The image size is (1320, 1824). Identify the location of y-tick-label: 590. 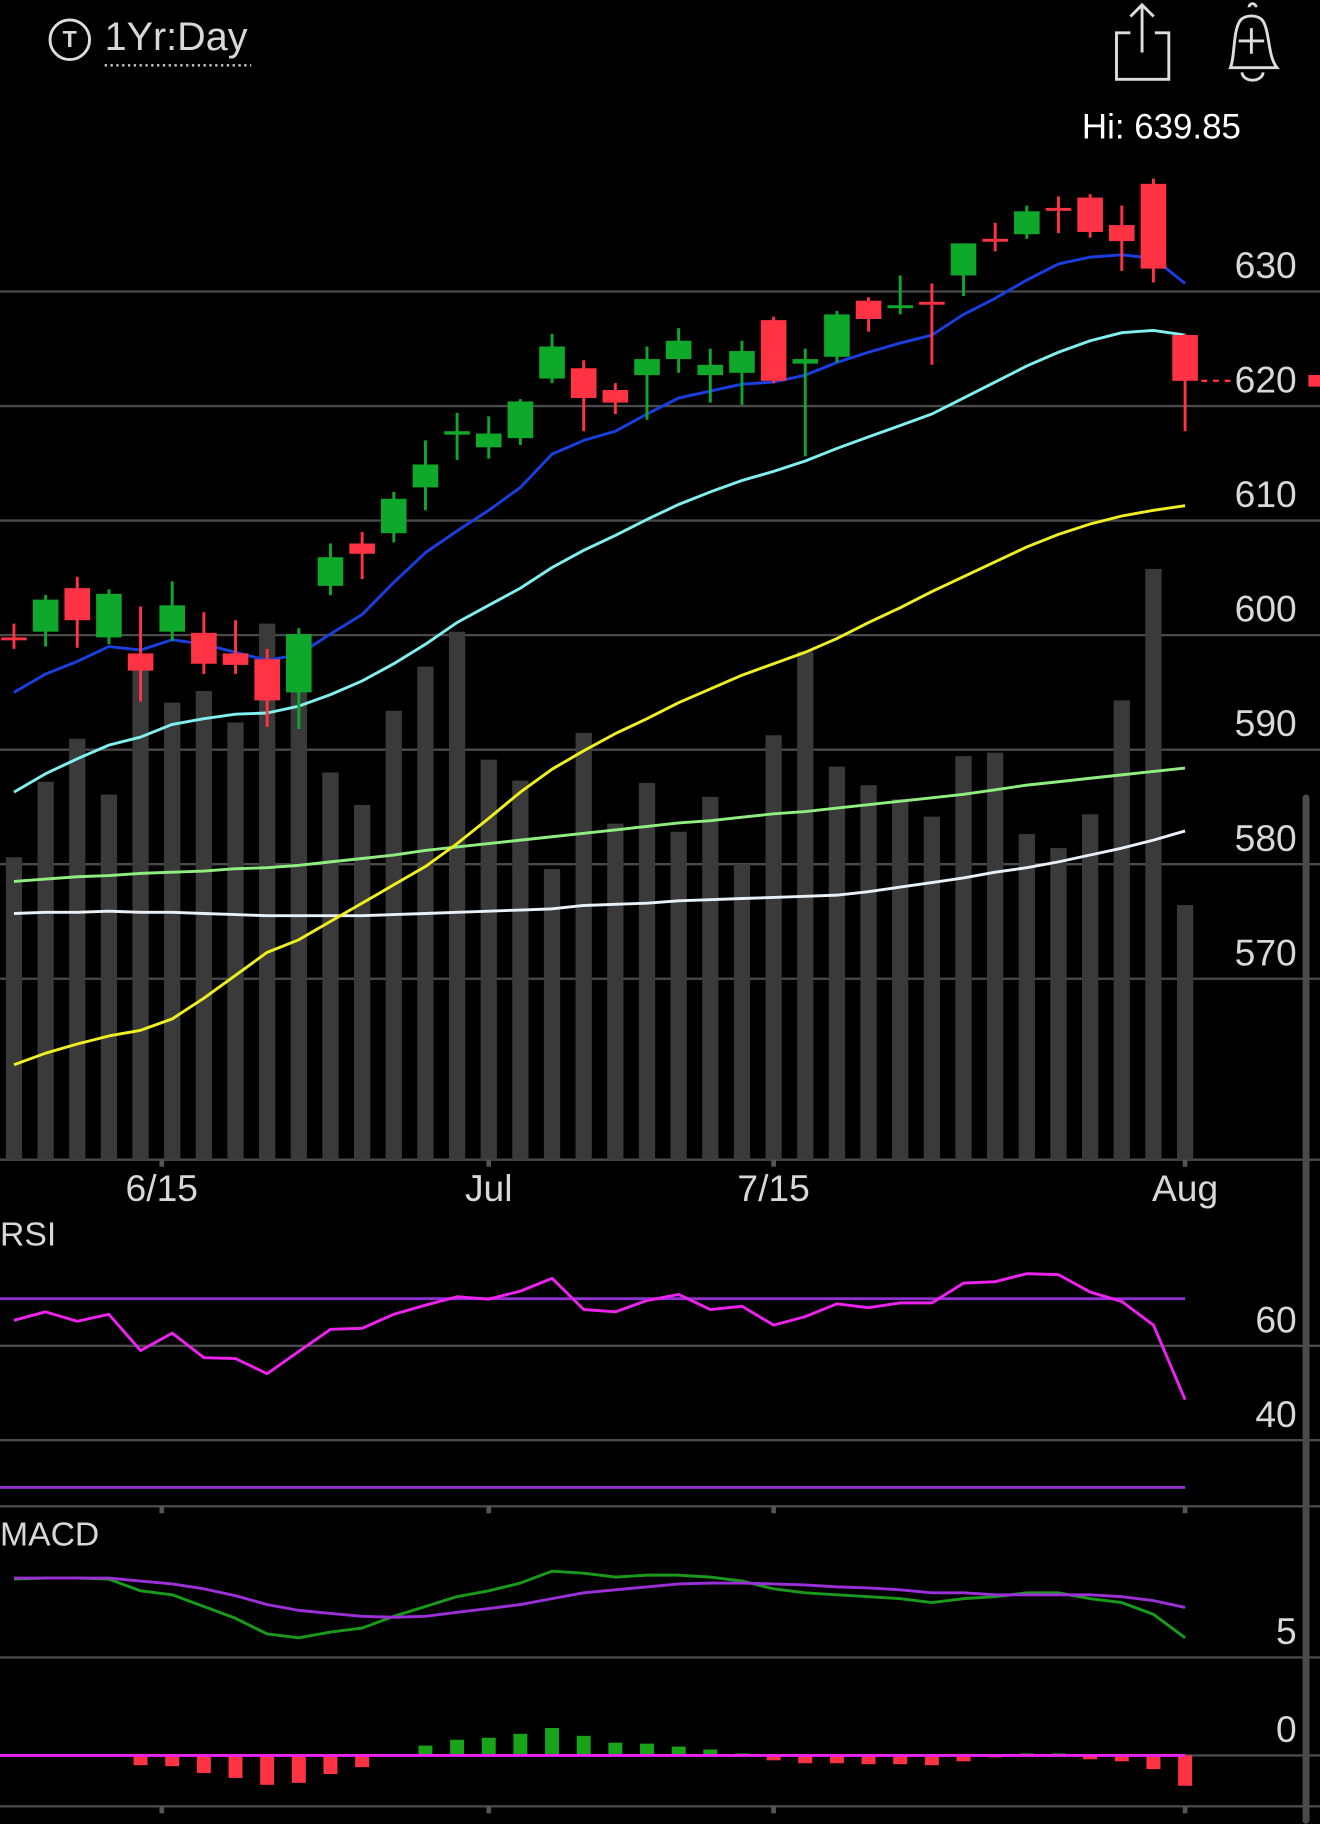
(1266, 723).